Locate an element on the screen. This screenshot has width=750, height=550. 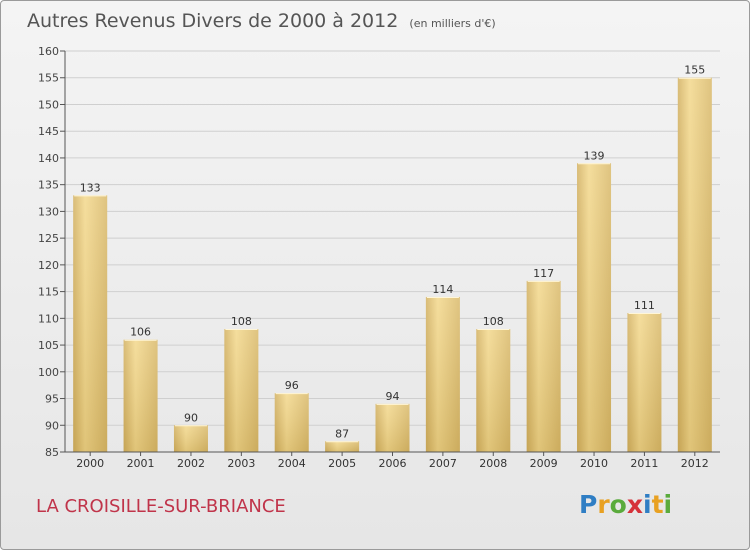
x-tick-label: 2011 is located at coordinates (644, 463).